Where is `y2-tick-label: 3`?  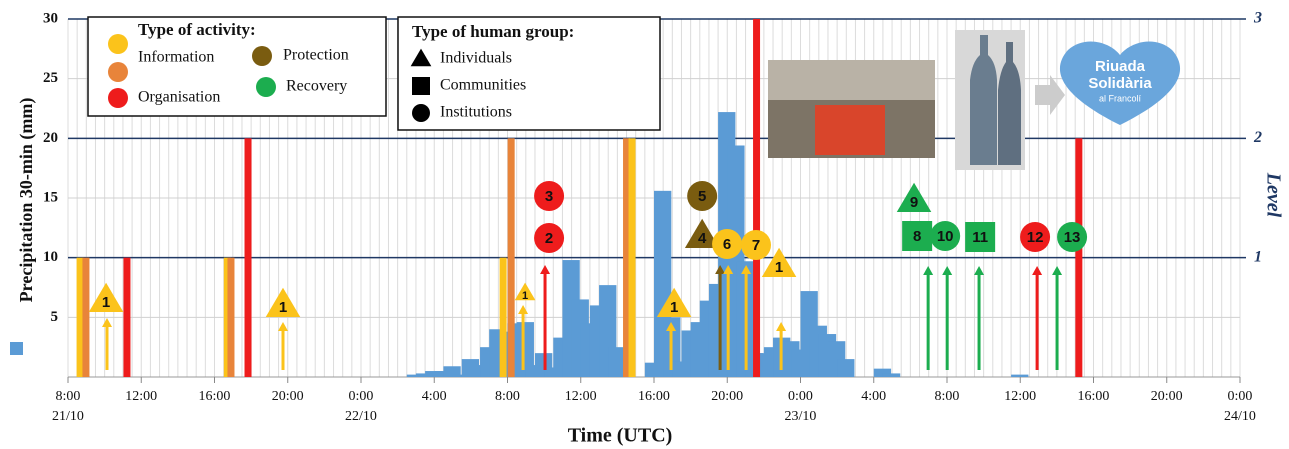
y2-tick-label: 3 is located at coordinates (1257, 18).